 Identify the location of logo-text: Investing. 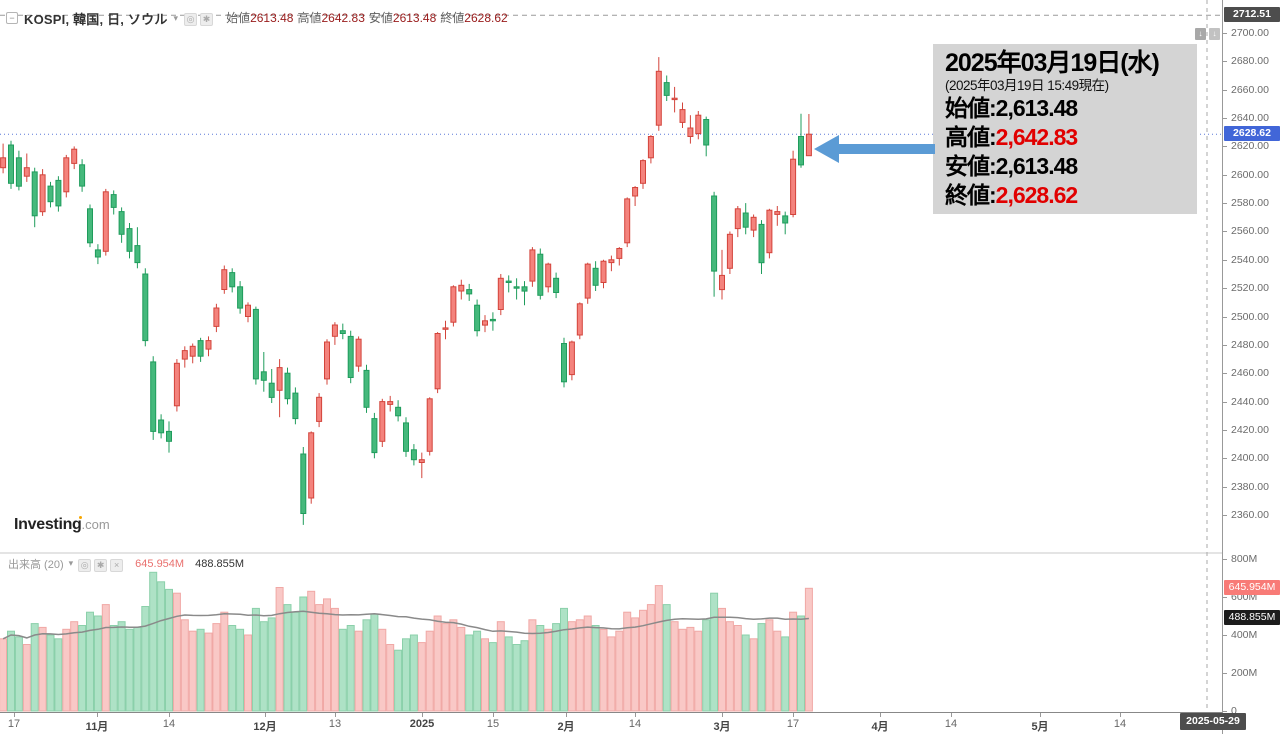
(48, 524).